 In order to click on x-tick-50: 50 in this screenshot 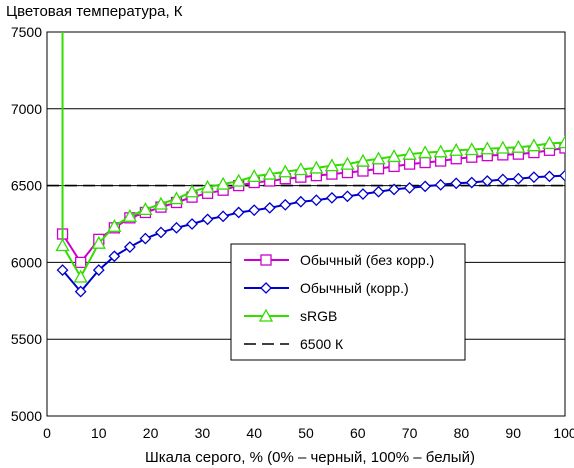, I will do `click(306, 433)`.